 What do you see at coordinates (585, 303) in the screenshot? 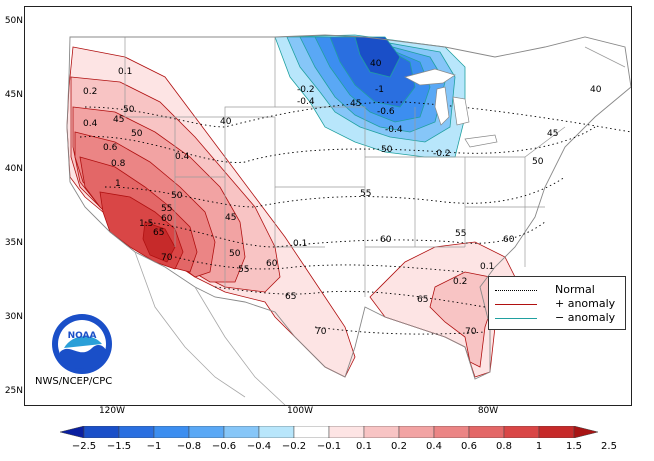
I see `legend-label-plus: + anomaly` at bounding box center [585, 303].